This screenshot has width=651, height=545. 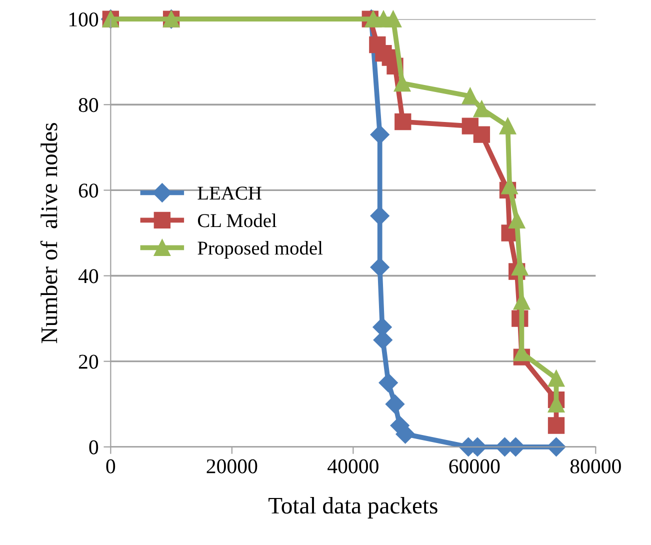 I want to click on x-tick-label: 80000, so click(x=595, y=466).